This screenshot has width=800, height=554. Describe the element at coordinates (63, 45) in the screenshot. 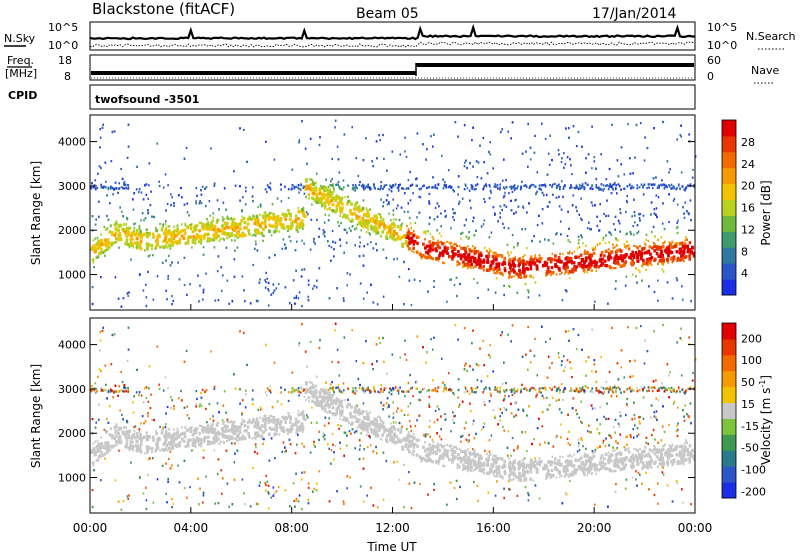

I see `noise-left-tick-bottom: 10^0` at that location.